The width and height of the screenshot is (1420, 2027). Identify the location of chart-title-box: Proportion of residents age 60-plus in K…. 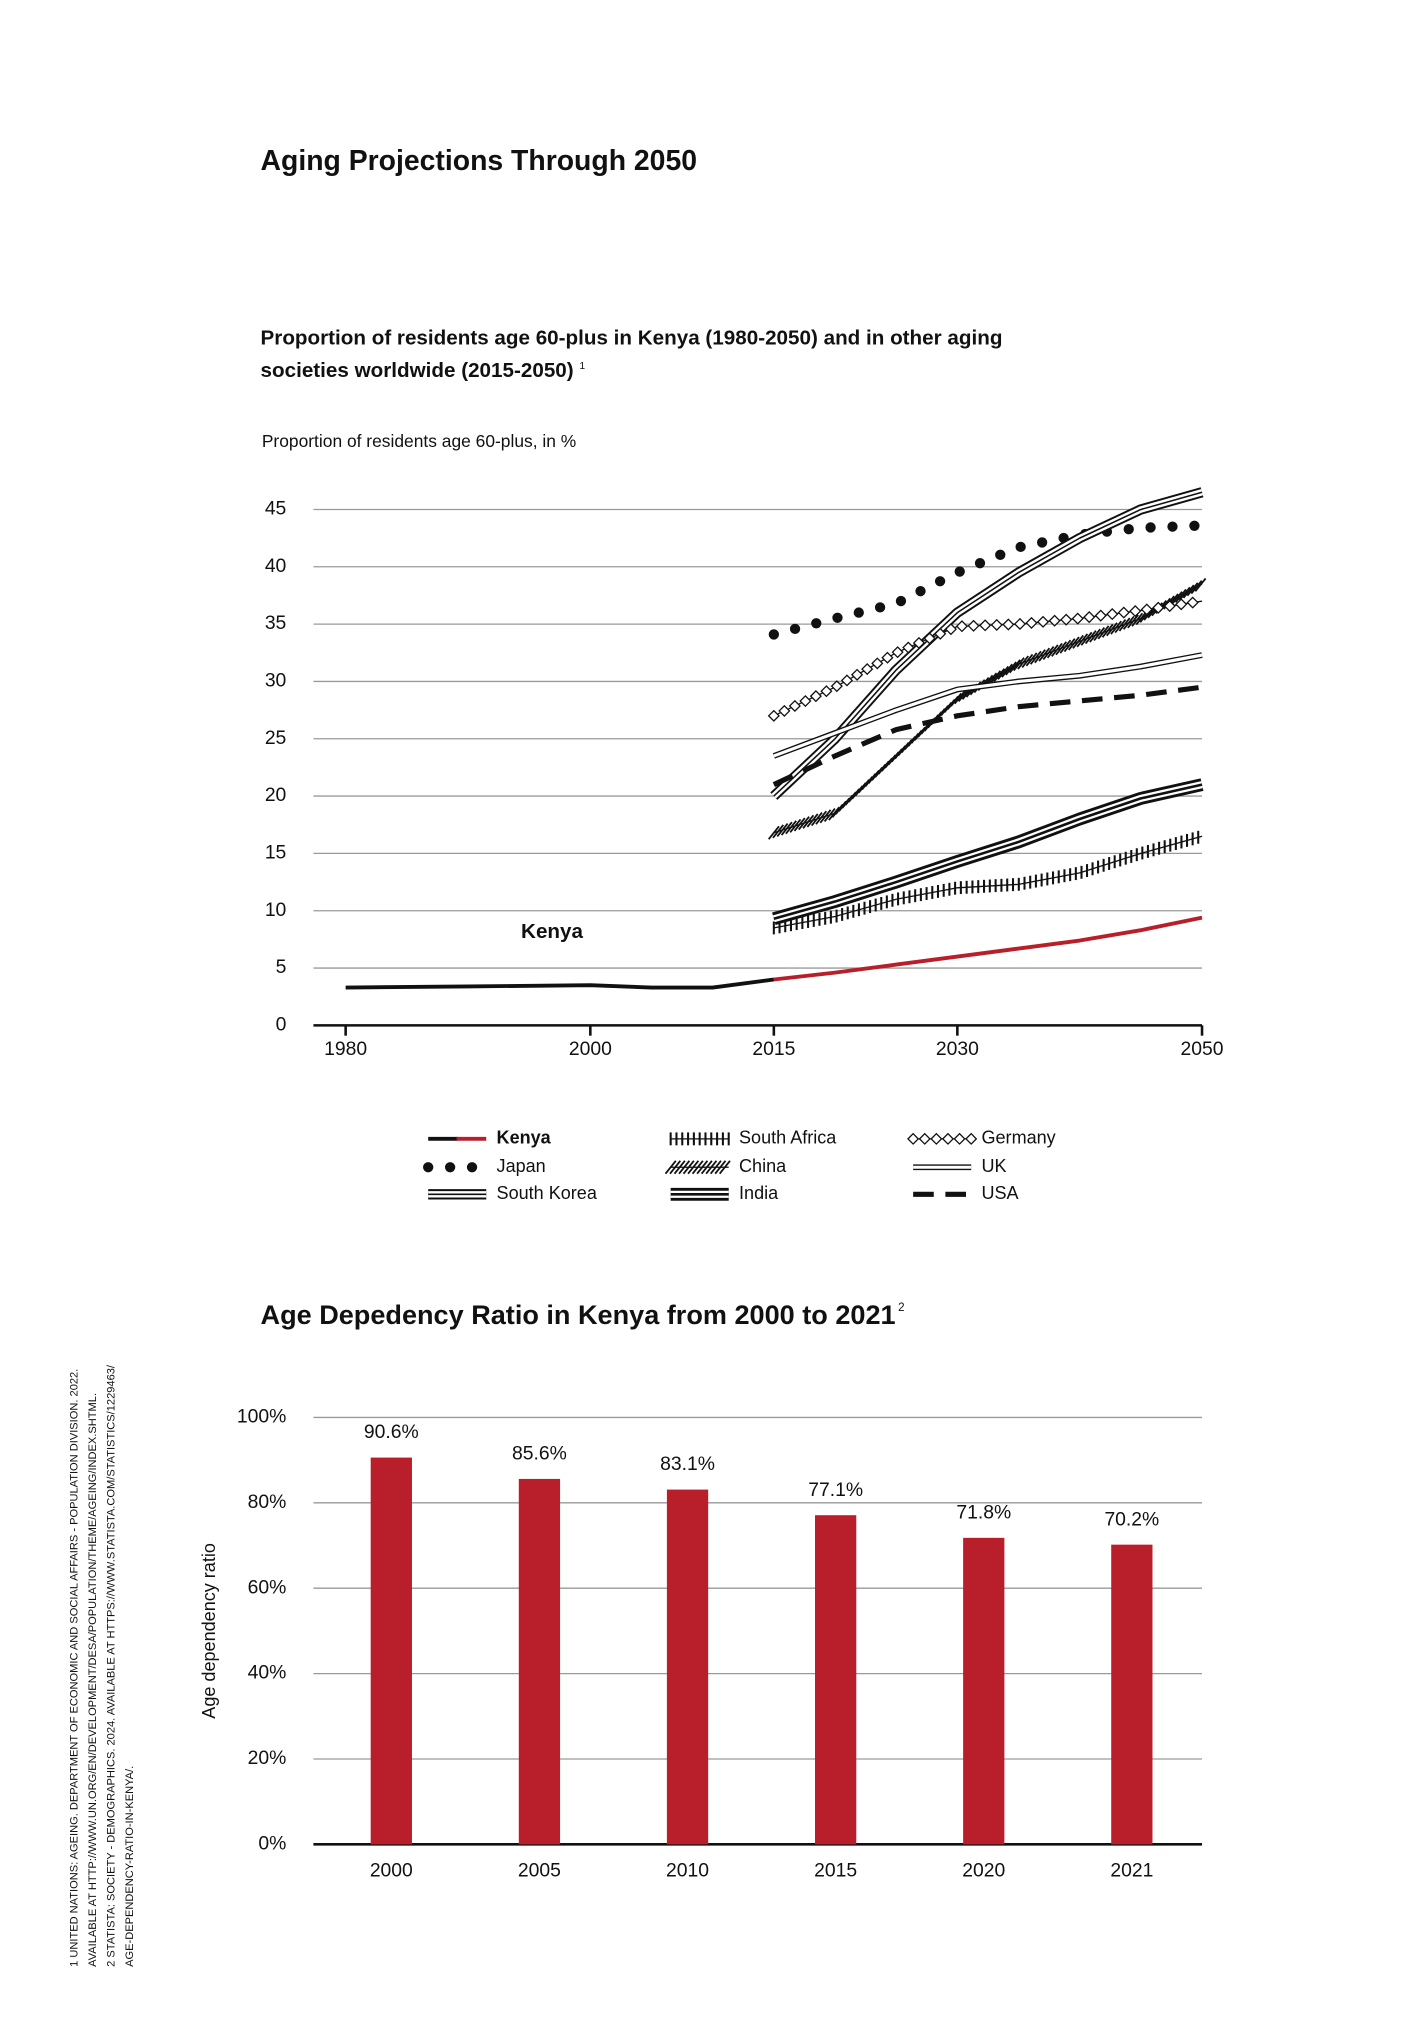
(666, 355).